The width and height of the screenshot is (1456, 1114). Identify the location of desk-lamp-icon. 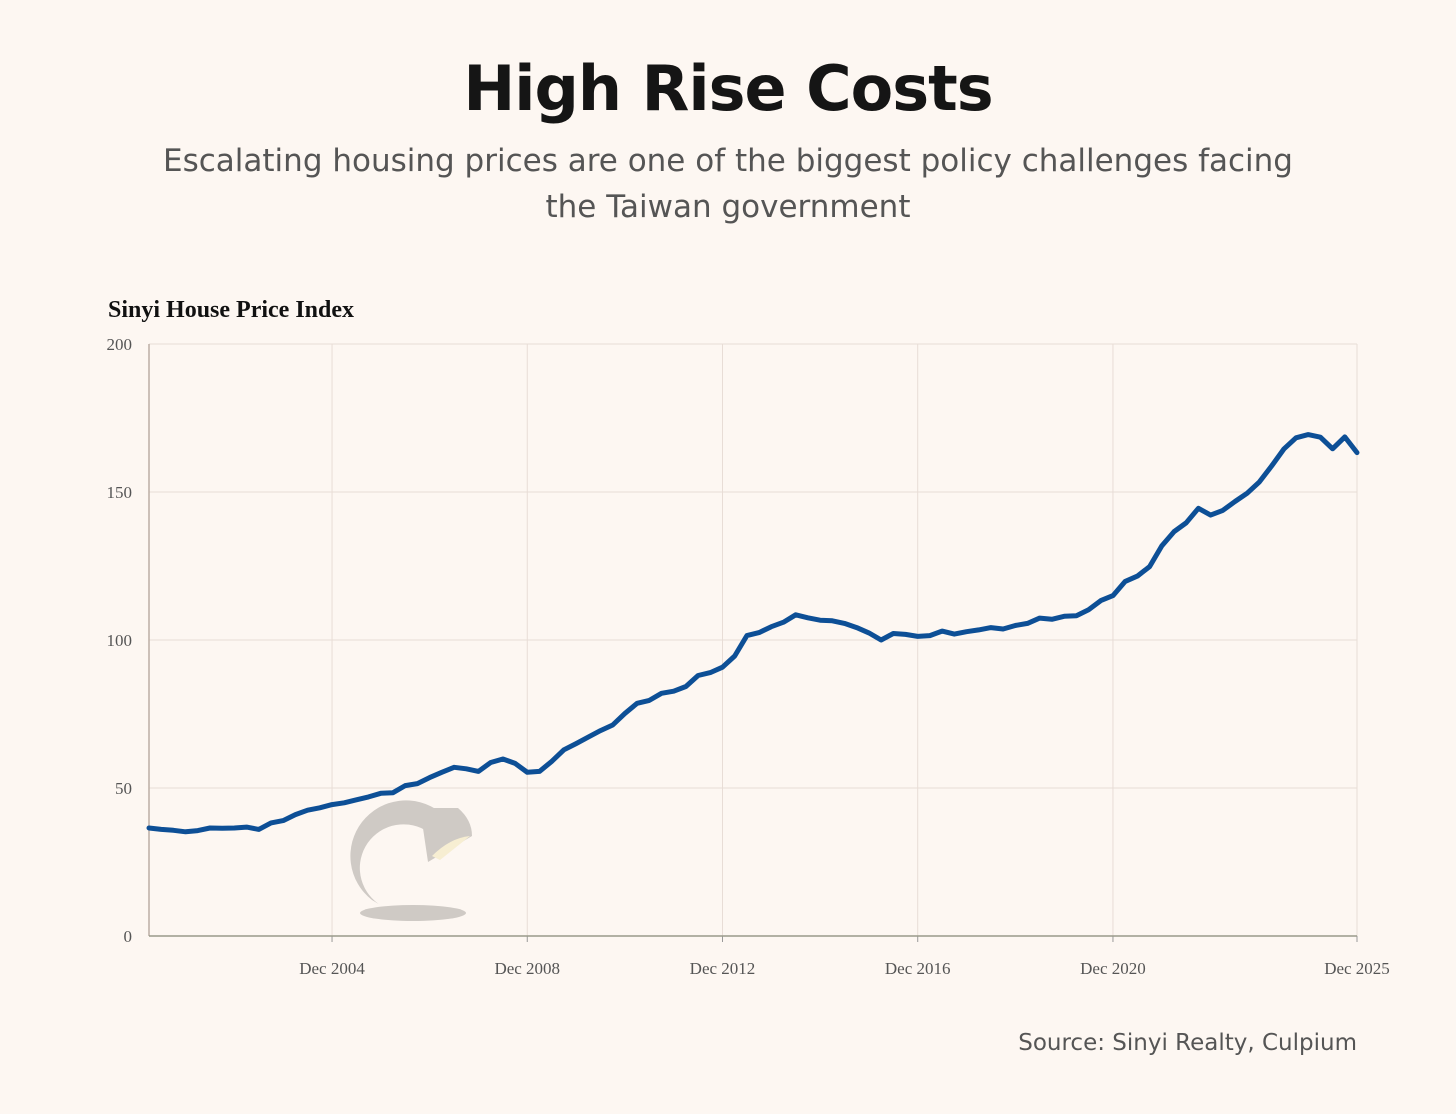
(411, 860).